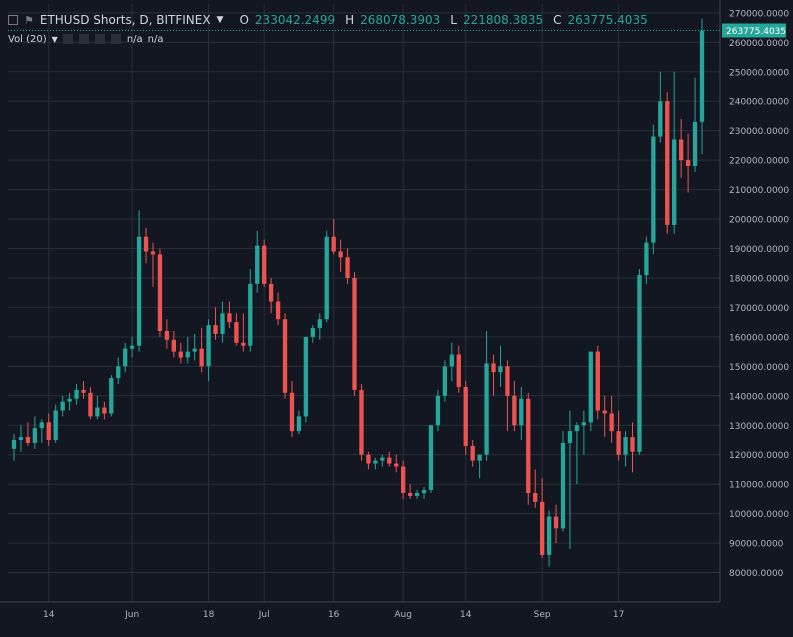 This screenshot has width=793, height=637. Describe the element at coordinates (542, 615) in the screenshot. I see `x-tick-label: Sep` at that location.